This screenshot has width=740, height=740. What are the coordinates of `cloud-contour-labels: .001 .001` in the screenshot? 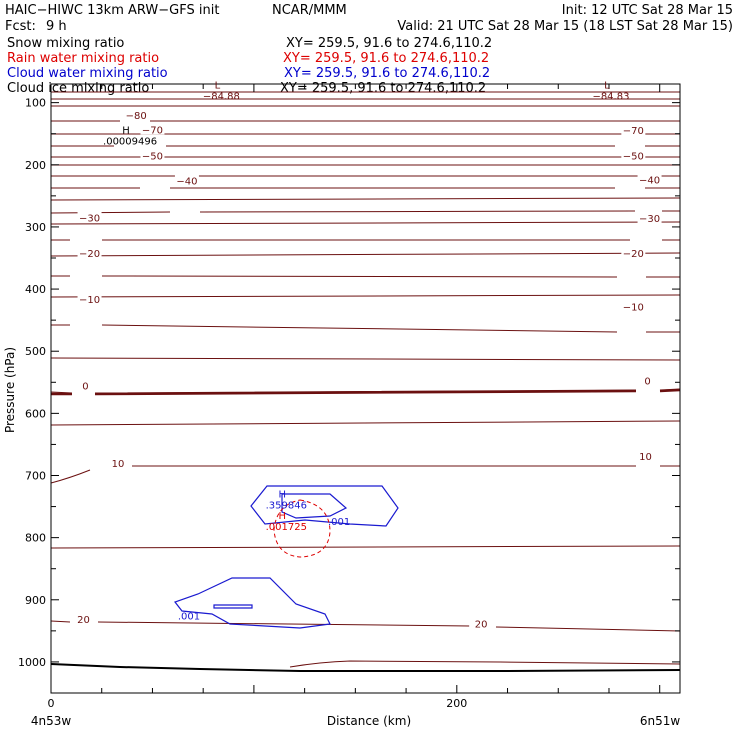 It's located at (264, 569).